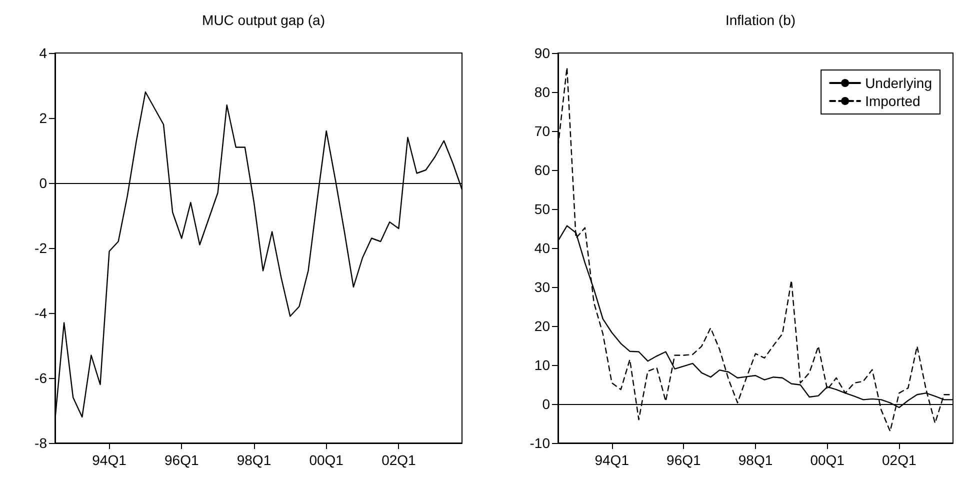  I want to click on y-tick-label: 40, so click(542, 248).